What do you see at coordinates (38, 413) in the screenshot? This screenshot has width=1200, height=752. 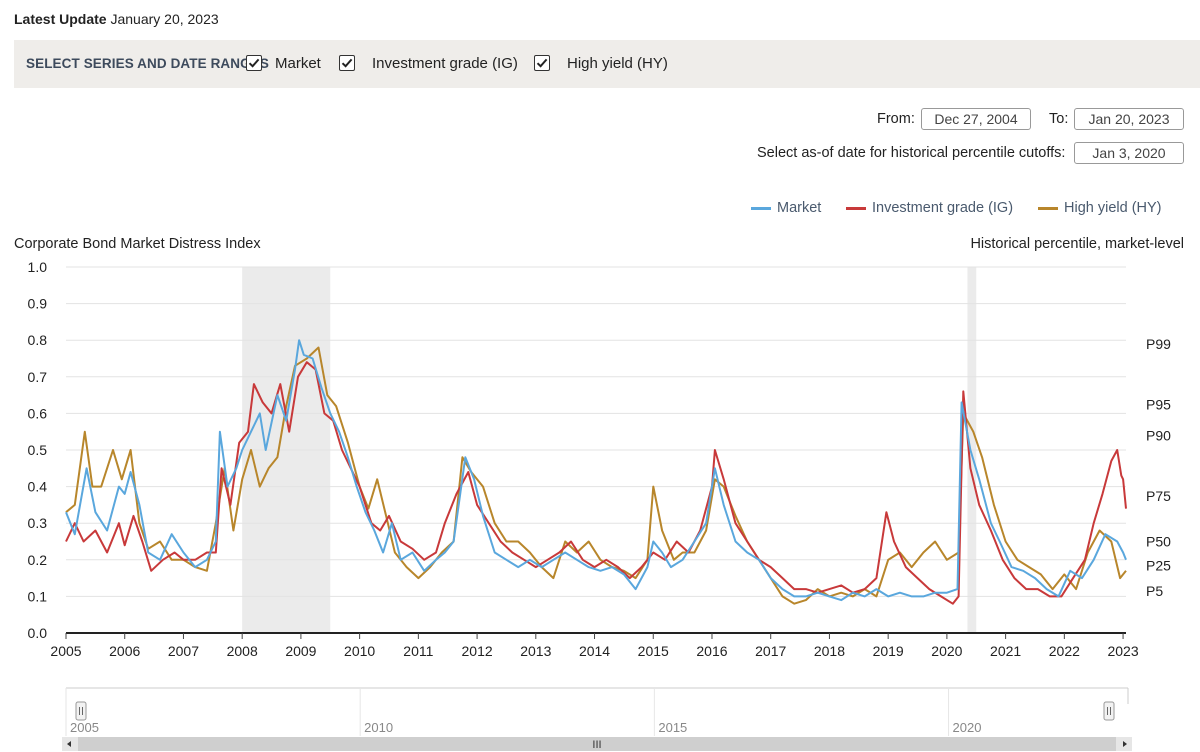 I see `y-tick-label: 0.6` at bounding box center [38, 413].